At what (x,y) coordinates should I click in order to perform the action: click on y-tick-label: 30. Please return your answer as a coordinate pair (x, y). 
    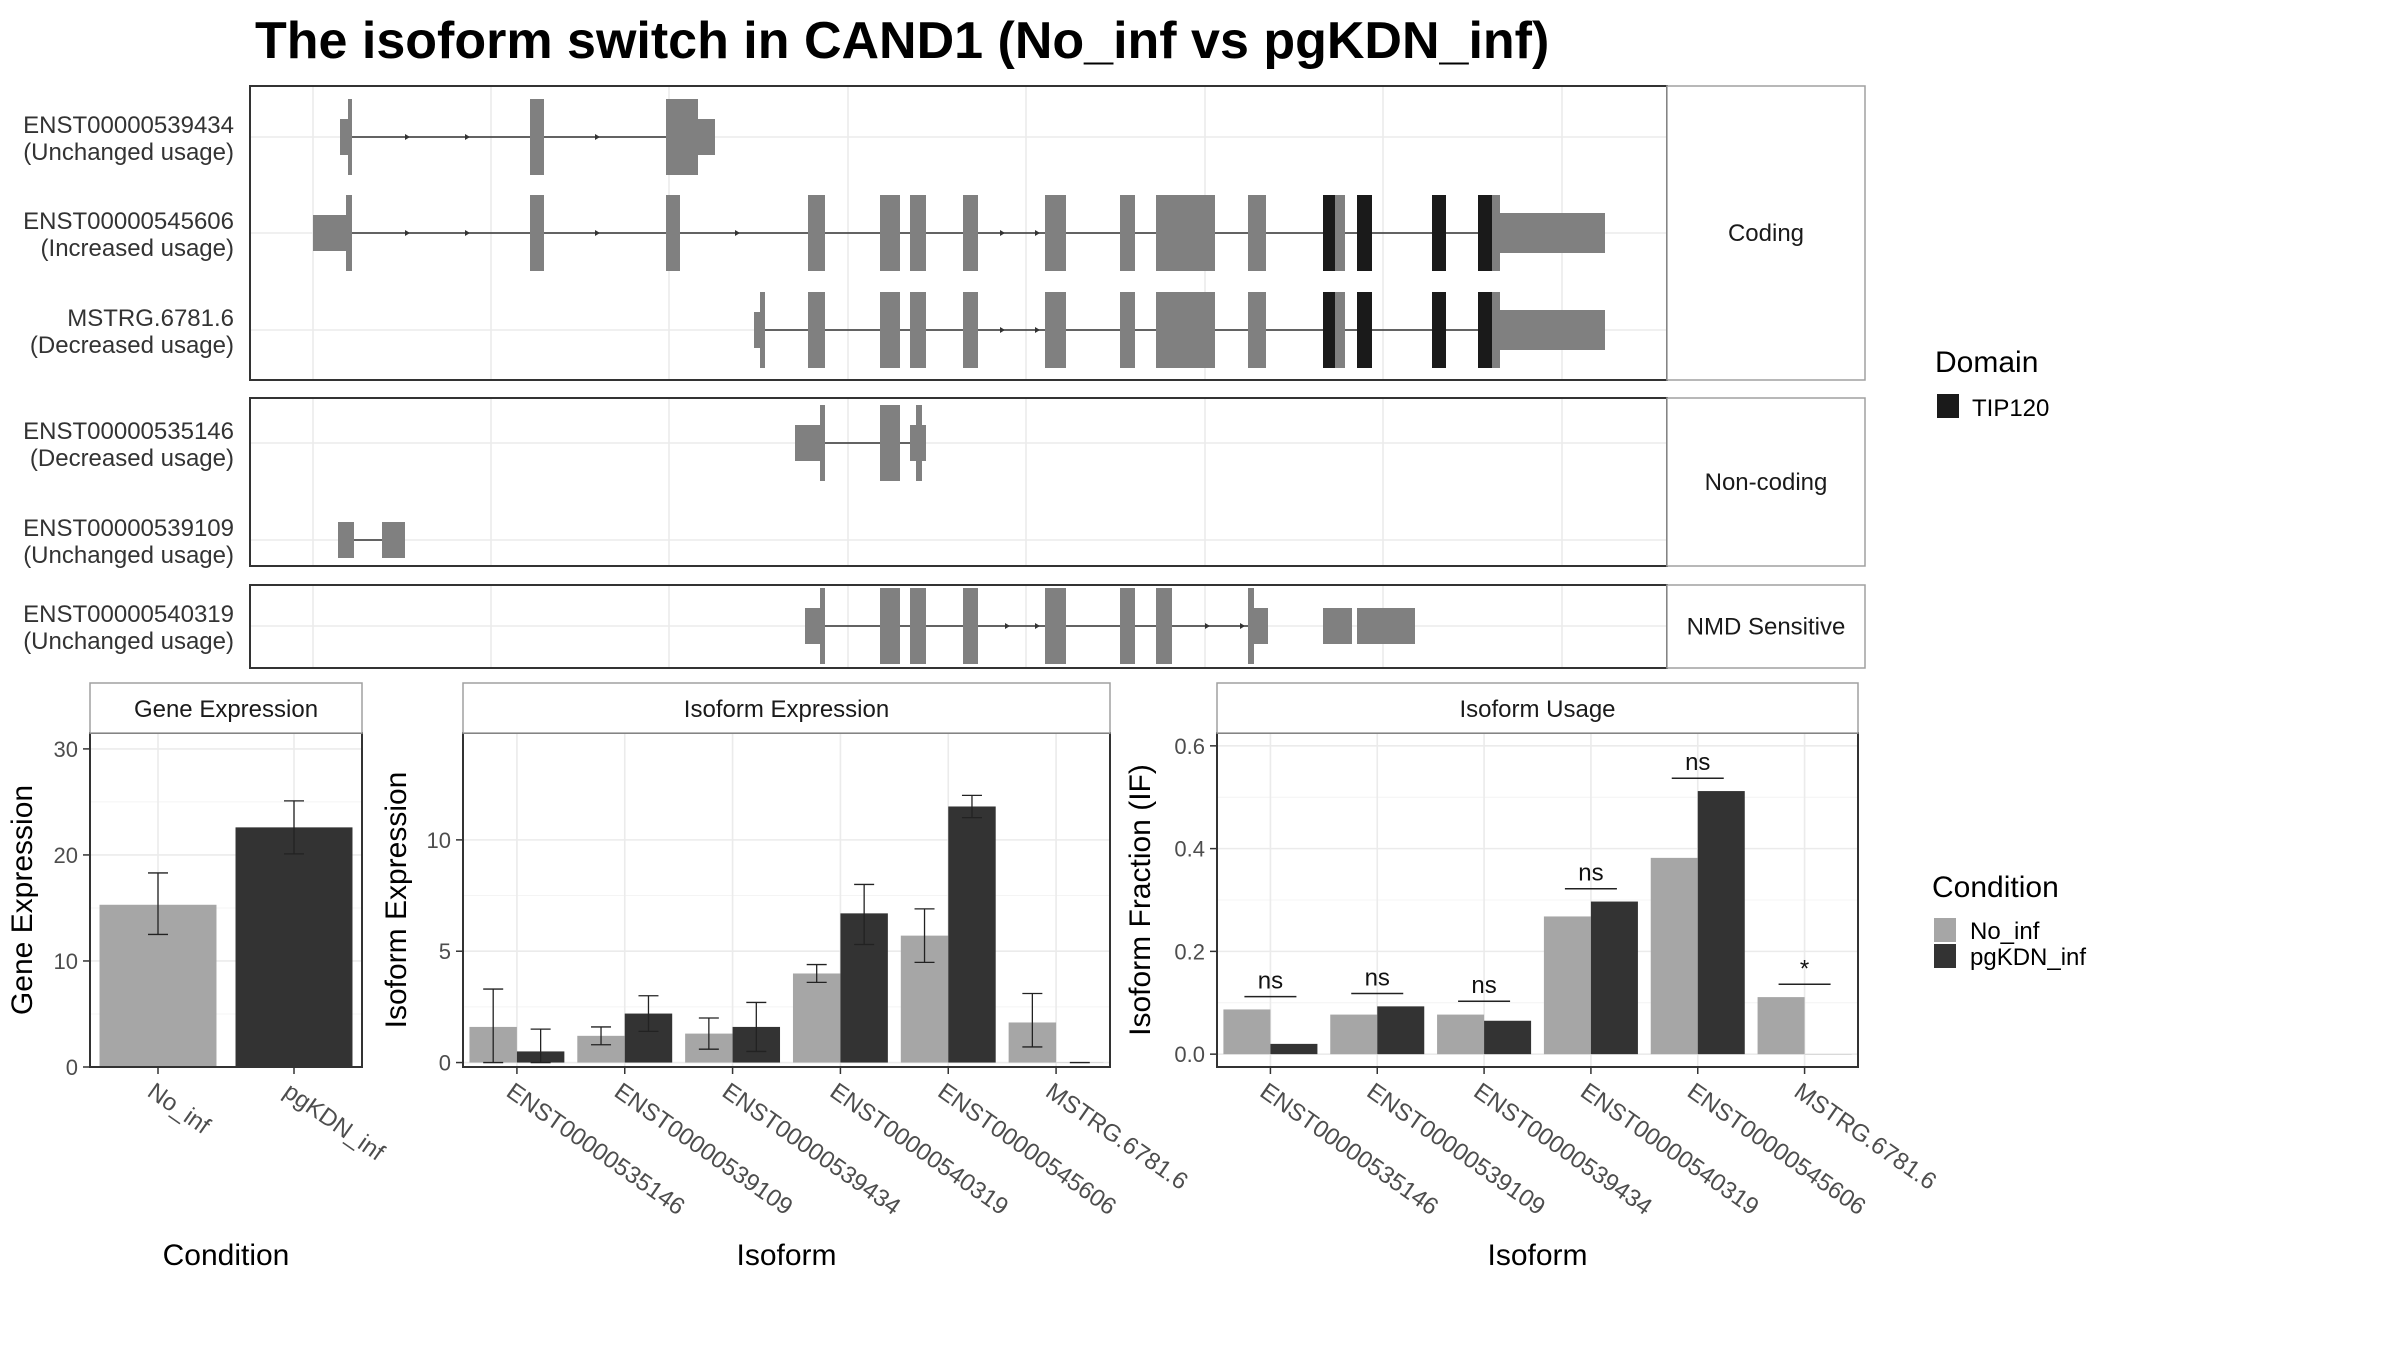
    Looking at the image, I should click on (66, 749).